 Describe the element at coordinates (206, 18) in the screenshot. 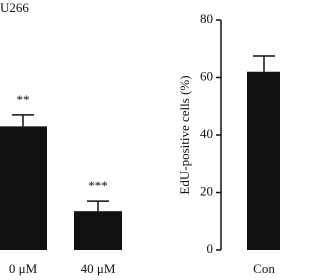

I see `y-tick-label: 80` at that location.